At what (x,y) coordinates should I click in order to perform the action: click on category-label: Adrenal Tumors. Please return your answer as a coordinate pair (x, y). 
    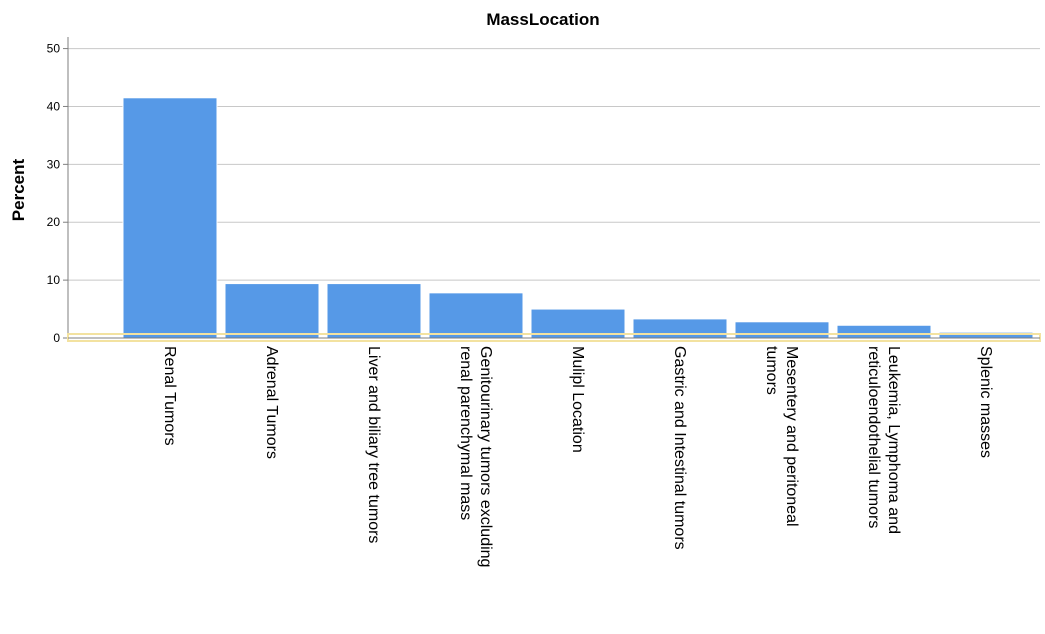
    Looking at the image, I should click on (271, 402).